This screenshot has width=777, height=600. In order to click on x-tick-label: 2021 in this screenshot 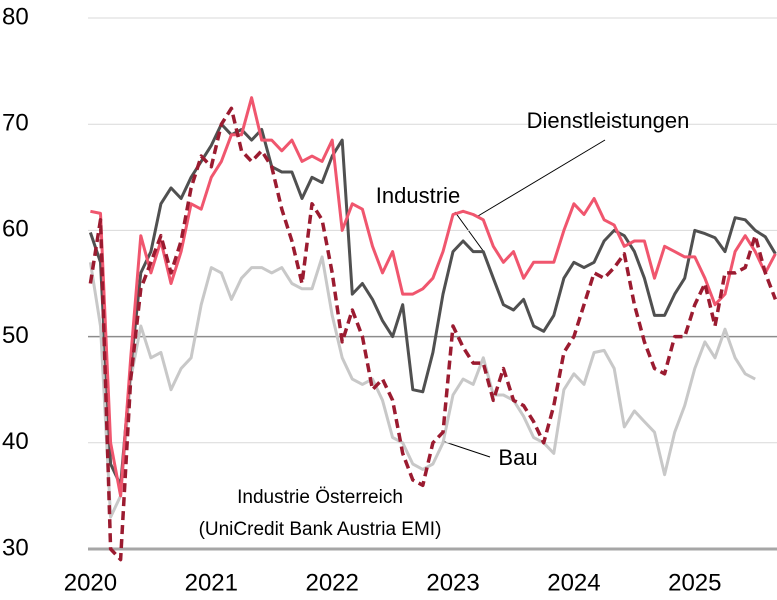, I will do `click(211, 582)`.